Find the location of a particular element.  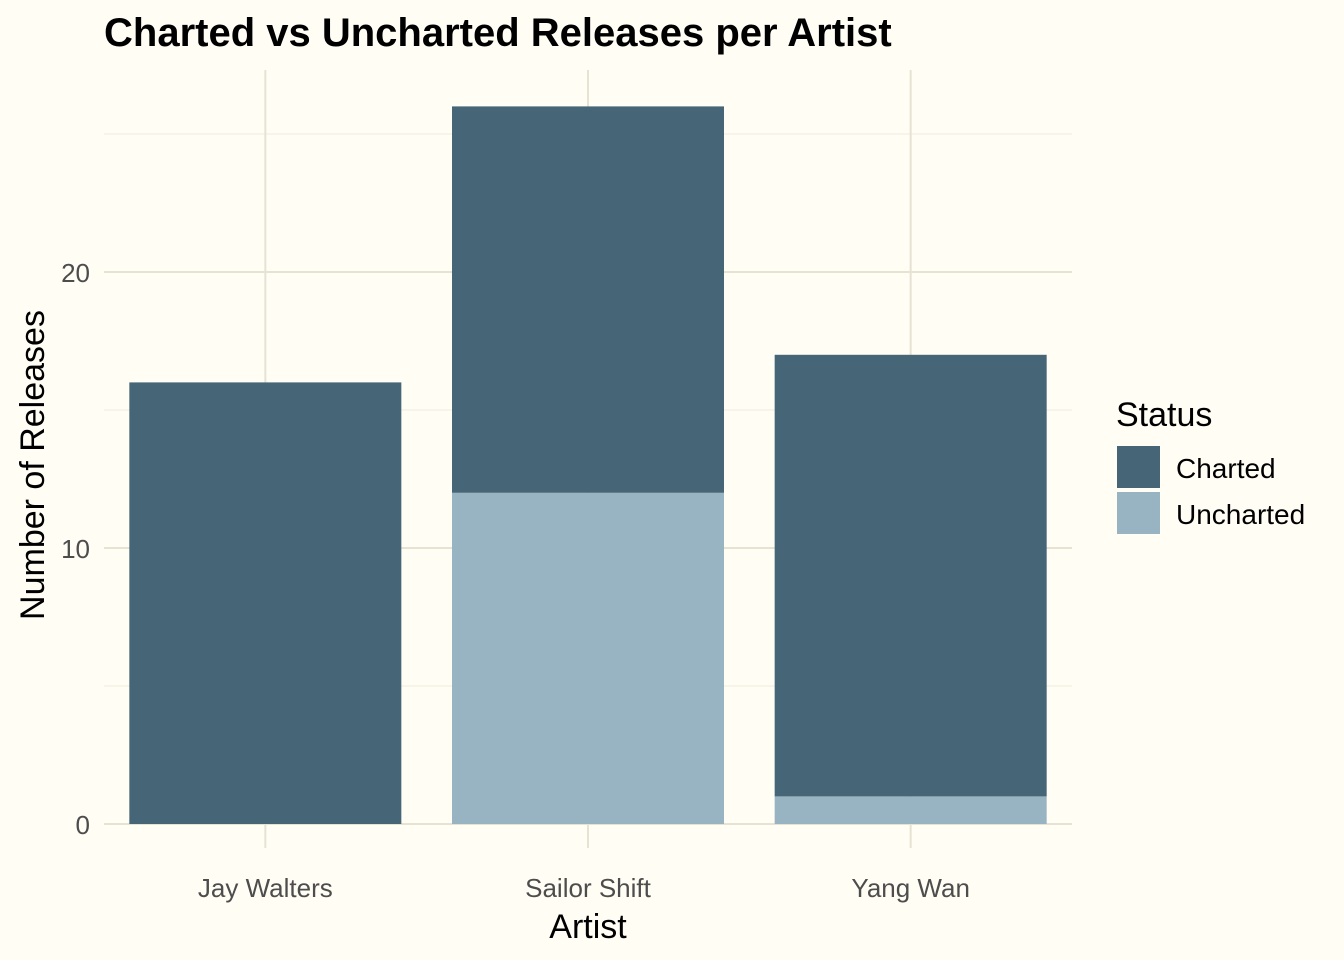

x-axis-title: Artist is located at coordinates (588, 927).